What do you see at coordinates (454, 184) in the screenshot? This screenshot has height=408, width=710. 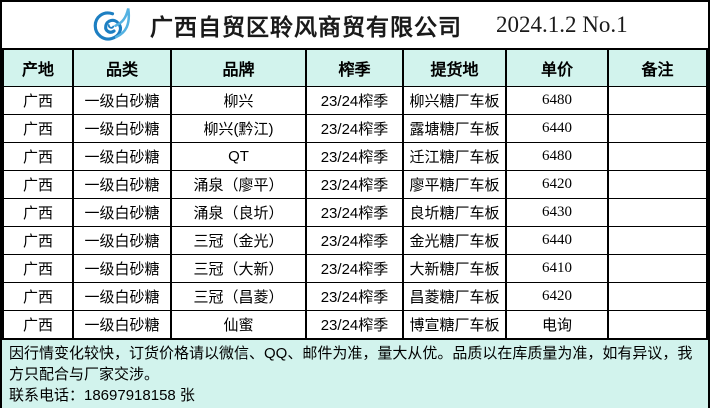 I see `cell-pickup: 廖平糖厂车板` at bounding box center [454, 184].